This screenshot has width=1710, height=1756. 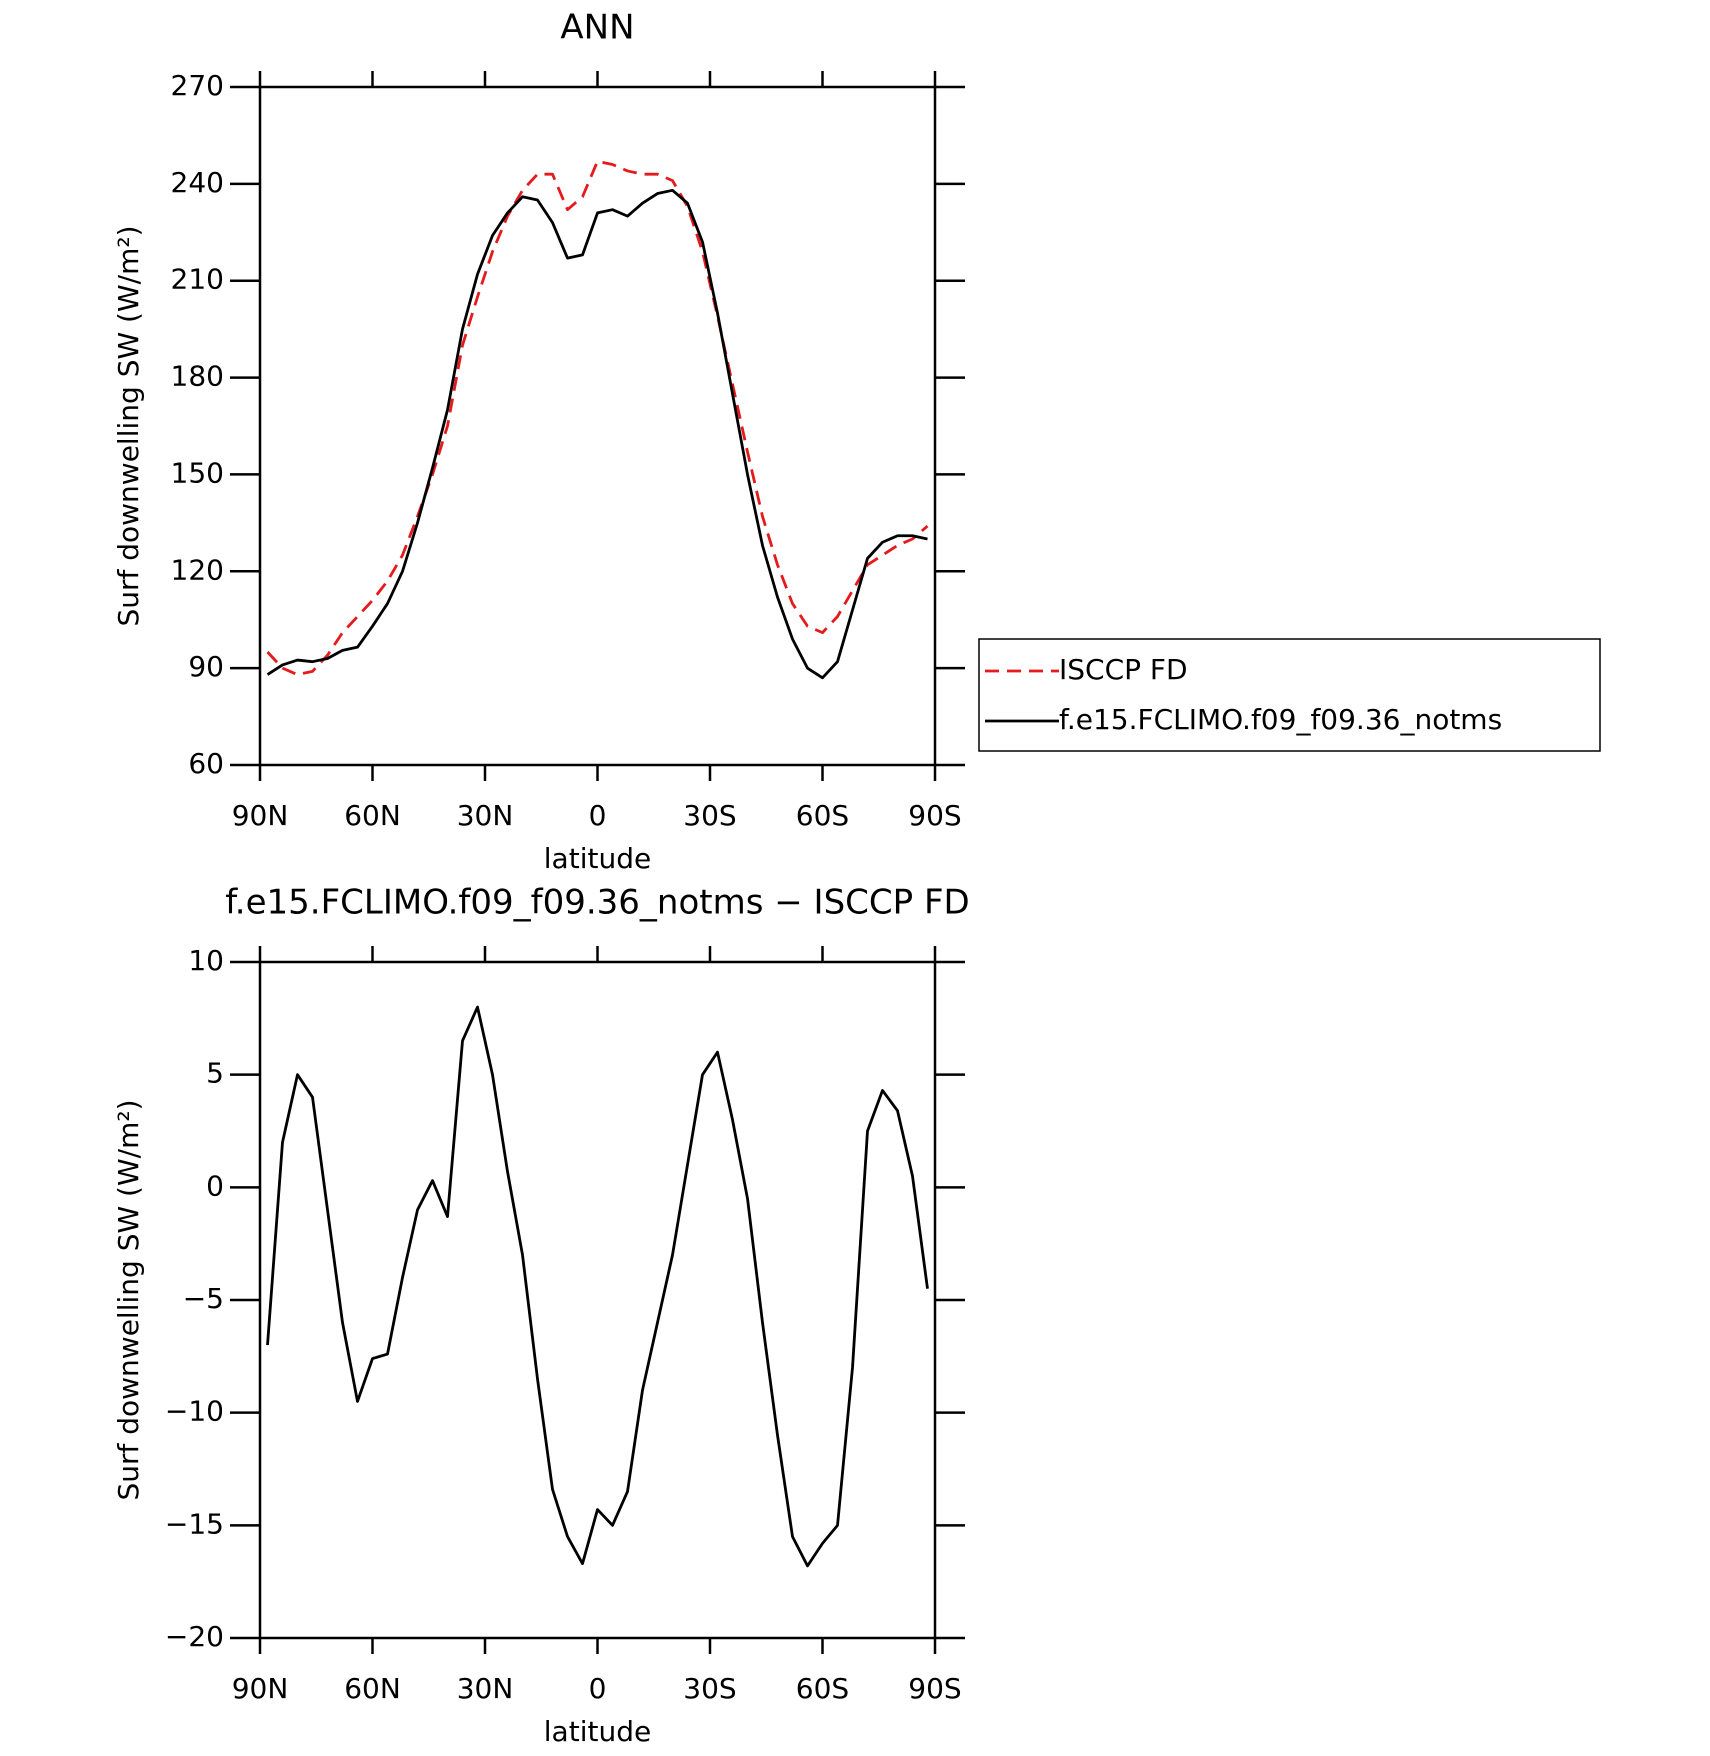 What do you see at coordinates (597, 903) in the screenshot?
I see `chart-title: f.e15.FCLIMO.f09_f09.36_notms − ISCCP FD` at bounding box center [597, 903].